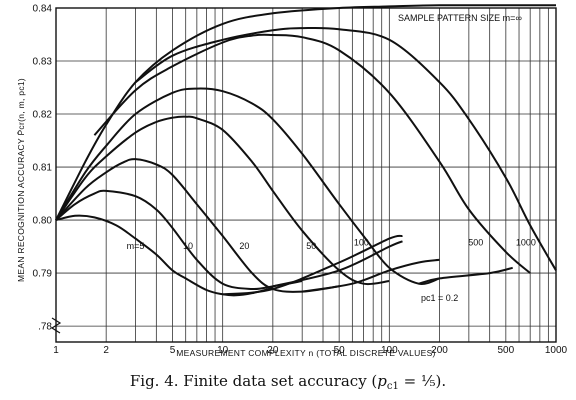 This screenshot has width=576, height=400. Describe the element at coordinates (106, 350) in the screenshot. I see `x-tick-label: 2` at that location.